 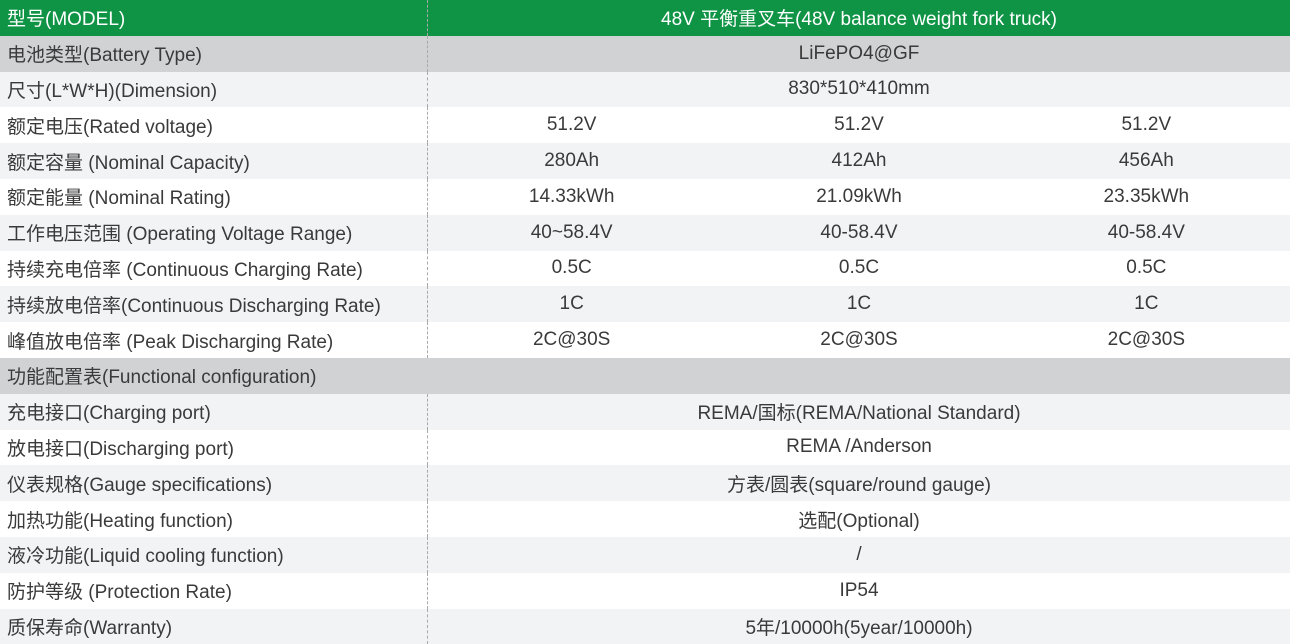 I want to click on row-value: REMA/国标(REMA/National Standard), so click(x=859, y=414).